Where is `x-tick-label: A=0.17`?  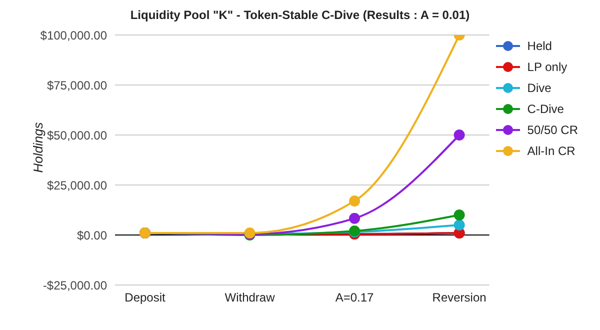 x-tick-label: A=0.17 is located at coordinates (354, 297).